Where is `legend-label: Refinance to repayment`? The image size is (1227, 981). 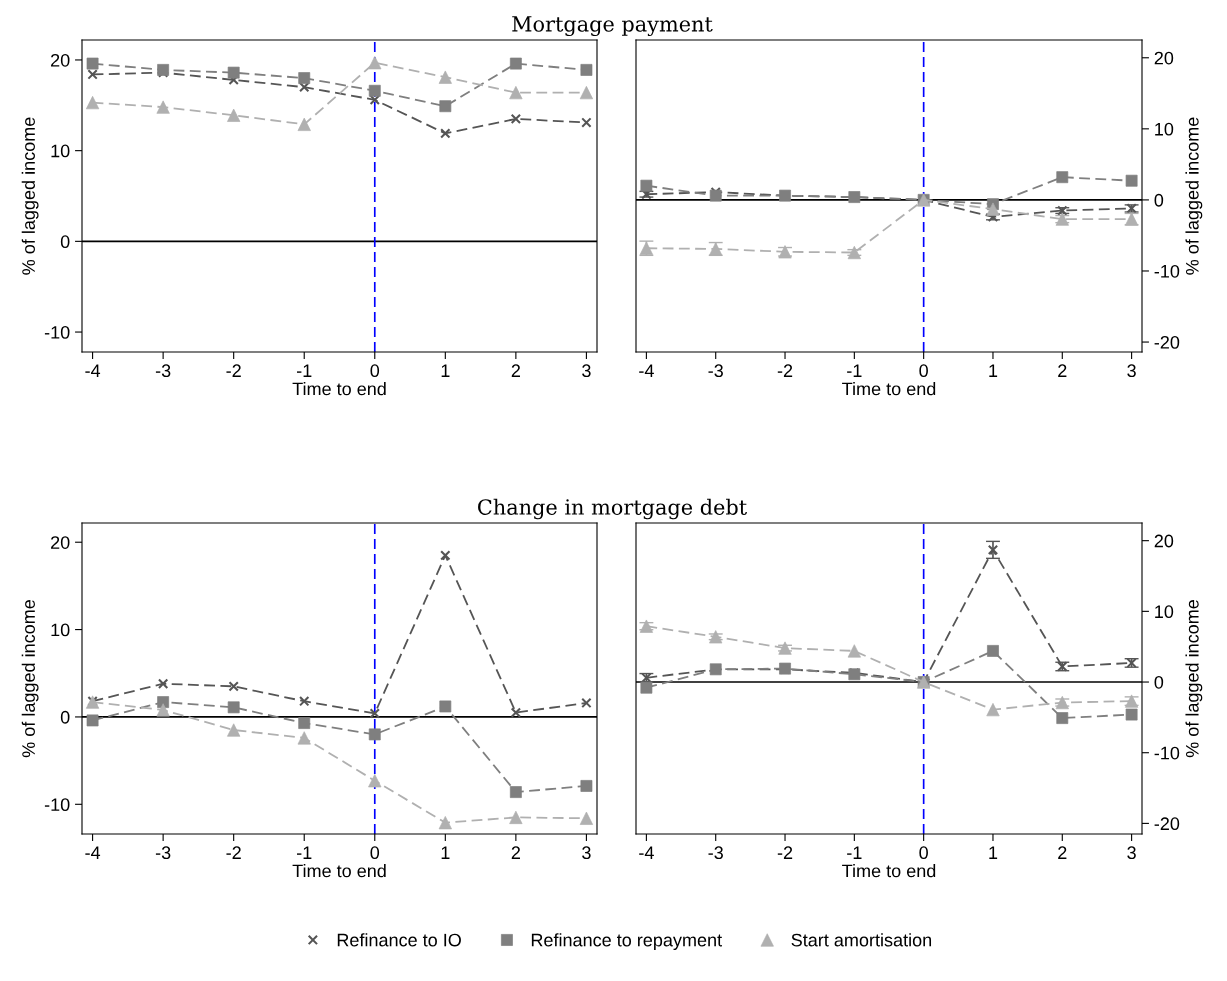
legend-label: Refinance to repayment is located at coordinates (626, 942).